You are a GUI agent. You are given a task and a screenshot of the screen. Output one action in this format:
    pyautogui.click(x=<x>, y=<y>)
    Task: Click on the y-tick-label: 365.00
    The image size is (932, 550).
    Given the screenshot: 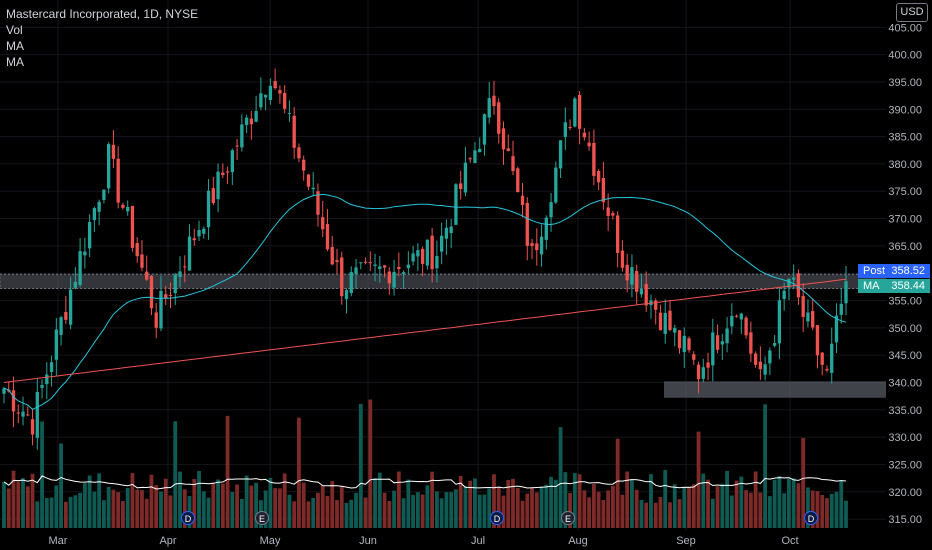 What is the action you would take?
    pyautogui.click(x=905, y=247)
    